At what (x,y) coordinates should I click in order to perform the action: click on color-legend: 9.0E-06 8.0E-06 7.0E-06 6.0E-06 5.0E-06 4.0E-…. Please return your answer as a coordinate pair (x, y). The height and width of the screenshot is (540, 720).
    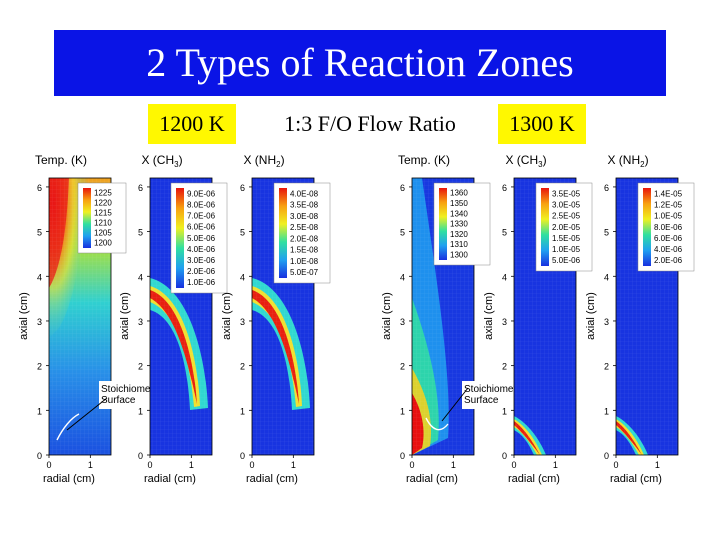
    Looking at the image, I should click on (199, 238).